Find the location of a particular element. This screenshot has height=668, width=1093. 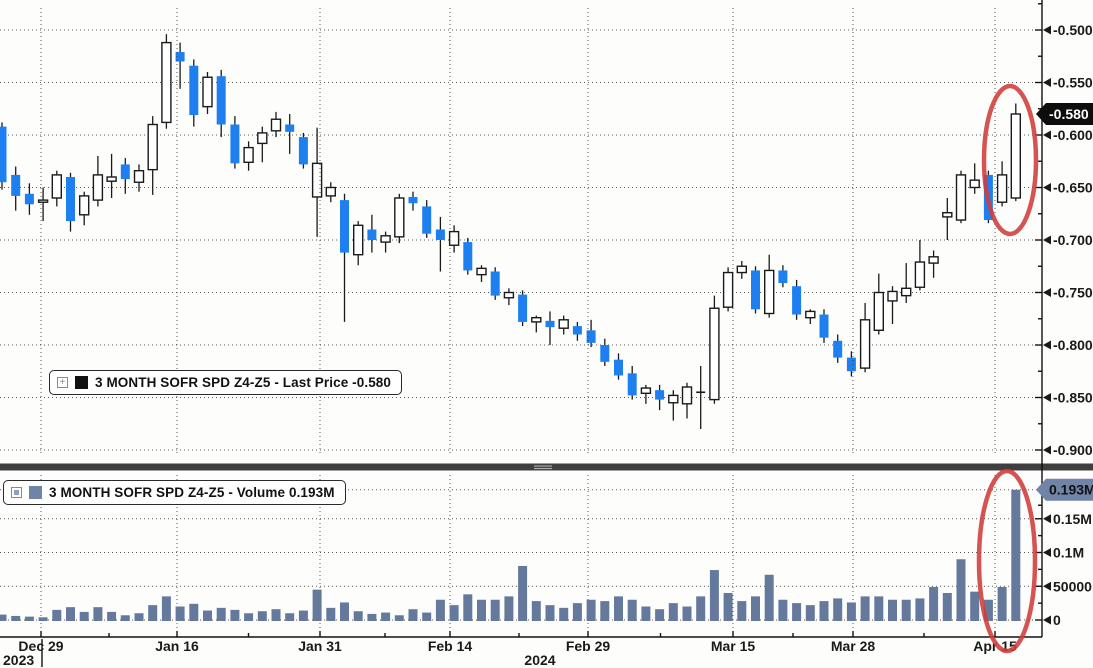

x-axis-label: Mar 28 is located at coordinates (853, 646).